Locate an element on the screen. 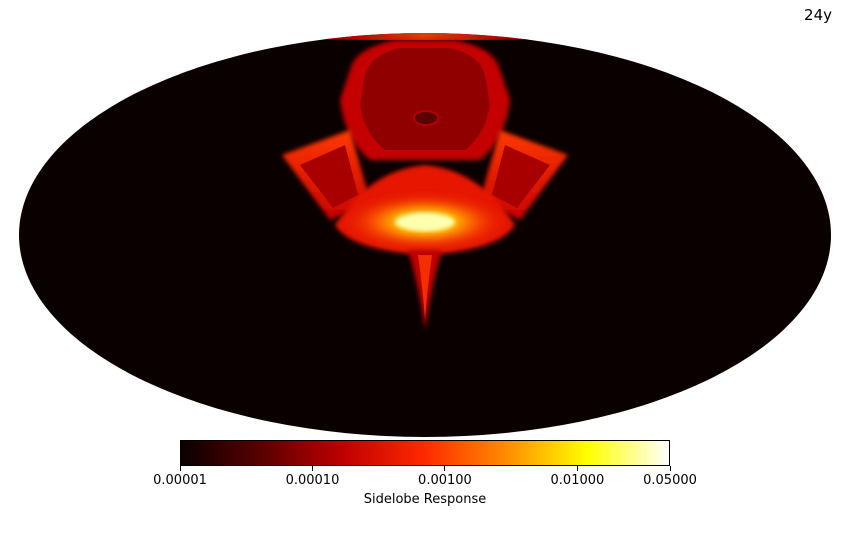  colorbar-tick-label: 0.00100 is located at coordinates (445, 480).